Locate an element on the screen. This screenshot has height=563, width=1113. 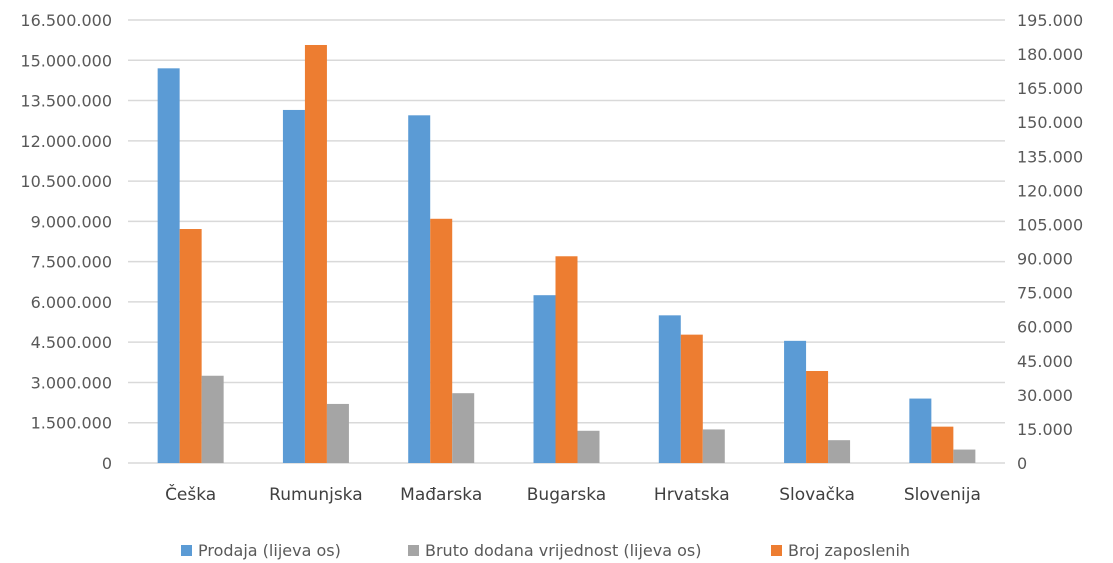
right-tick-label: 0 is located at coordinates (1022, 463).